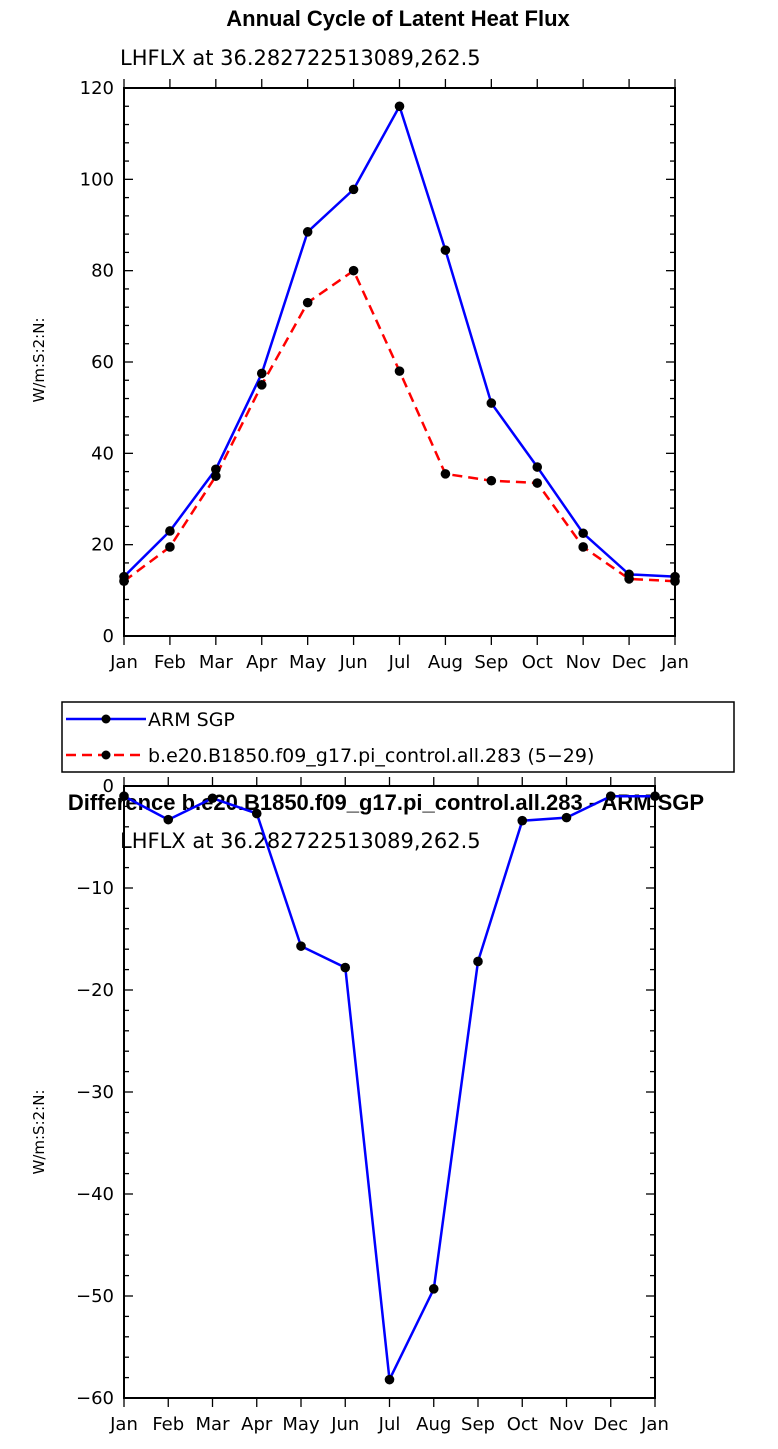 The height and width of the screenshot is (1449, 778). What do you see at coordinates (102, 545) in the screenshot?
I see `chart1-ytick-label: 20` at bounding box center [102, 545].